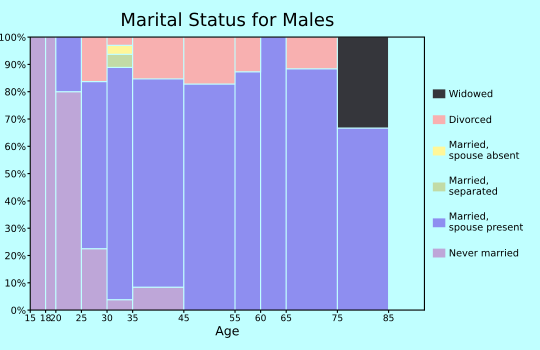 This screenshot has height=350, width=540. What do you see at coordinates (15, 256) in the screenshot?
I see `y-tick-label: 20%` at bounding box center [15, 256].